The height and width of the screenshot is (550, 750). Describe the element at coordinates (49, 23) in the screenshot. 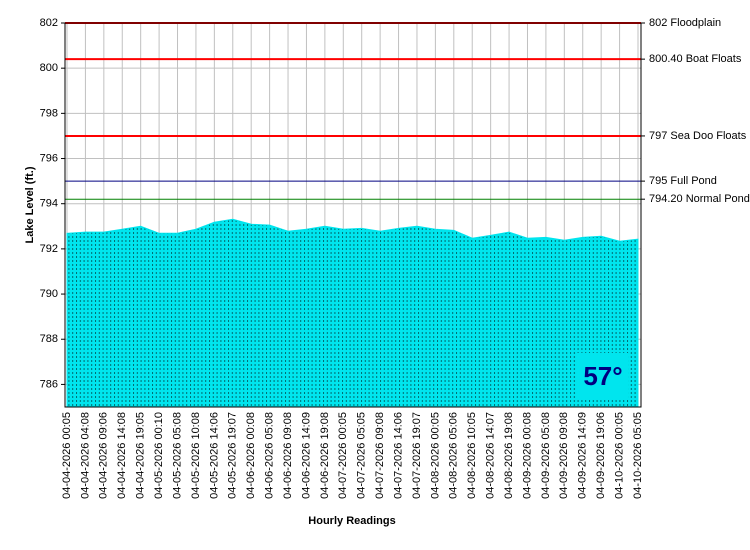

I see `y-tick-label: 802` at that location.